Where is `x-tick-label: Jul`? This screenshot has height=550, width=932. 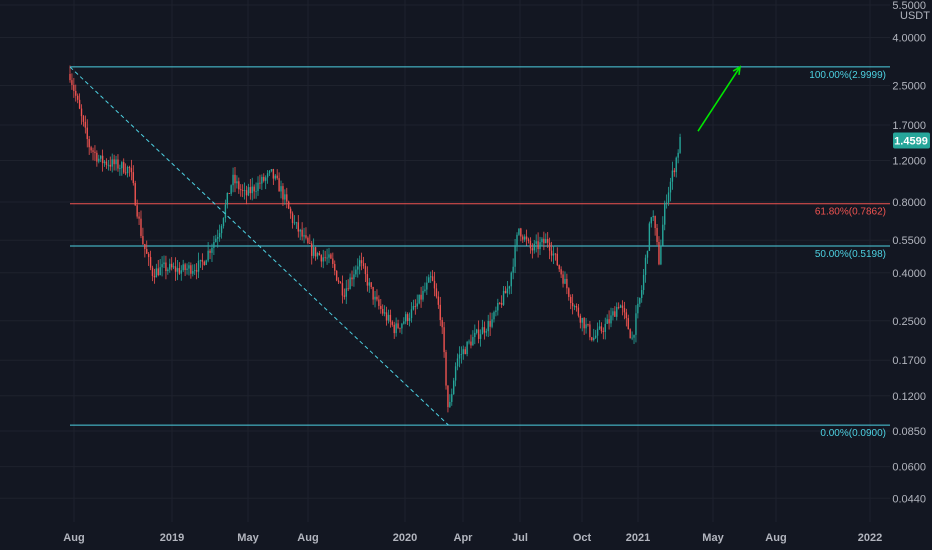 x-tick-label: Jul is located at coordinates (520, 538).